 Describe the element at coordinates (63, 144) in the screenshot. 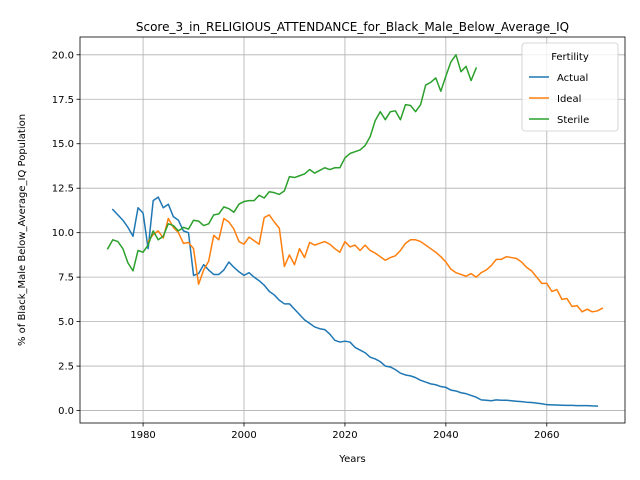

I see `y-tick-label: 15.0` at that location.